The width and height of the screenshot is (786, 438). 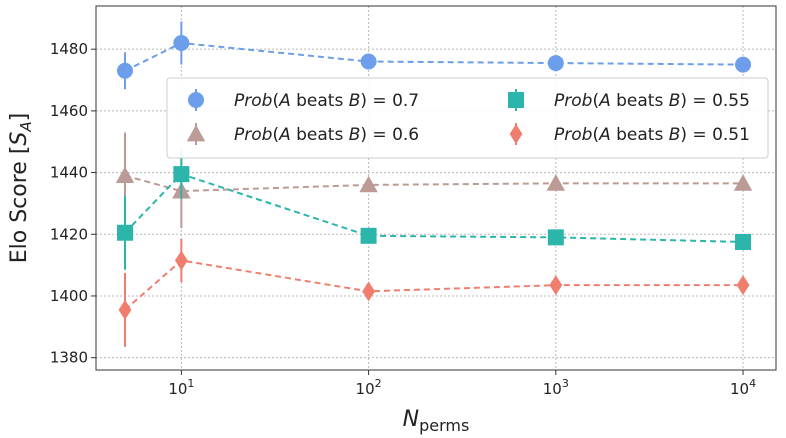 What do you see at coordinates (69, 111) in the screenshot?
I see `y-tick-label: 1460` at bounding box center [69, 111].